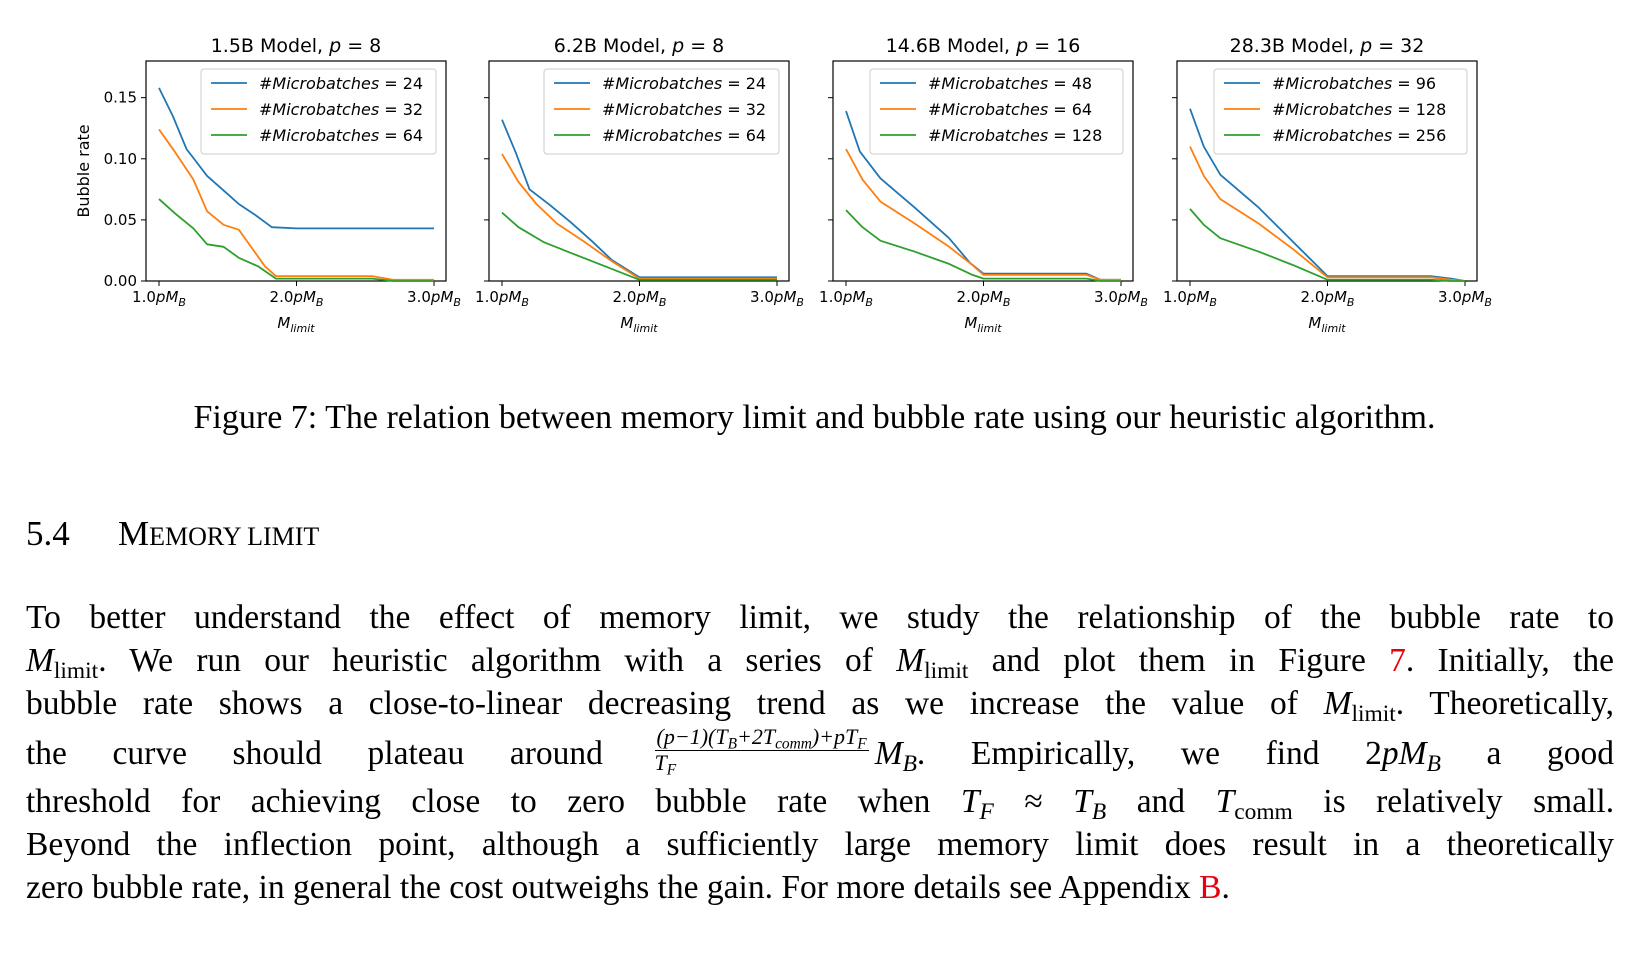 This screenshot has height=963, width=1629. I want to click on legend-label: #Microbatches = 48, so click(1010, 83).